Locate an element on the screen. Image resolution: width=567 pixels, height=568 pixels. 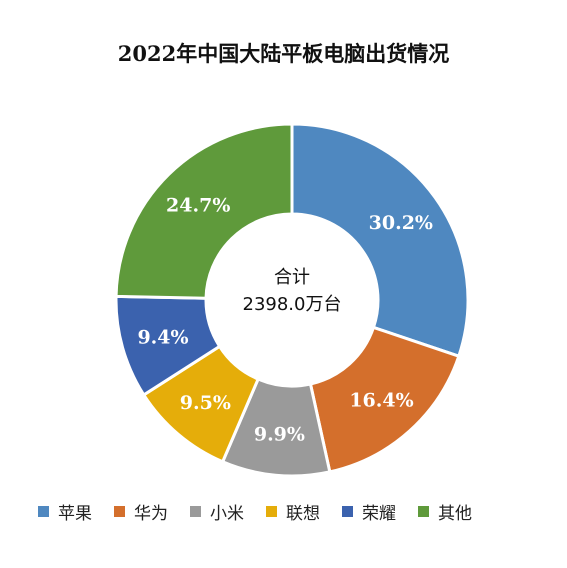
legend-label: 荣耀 is located at coordinates (379, 513).